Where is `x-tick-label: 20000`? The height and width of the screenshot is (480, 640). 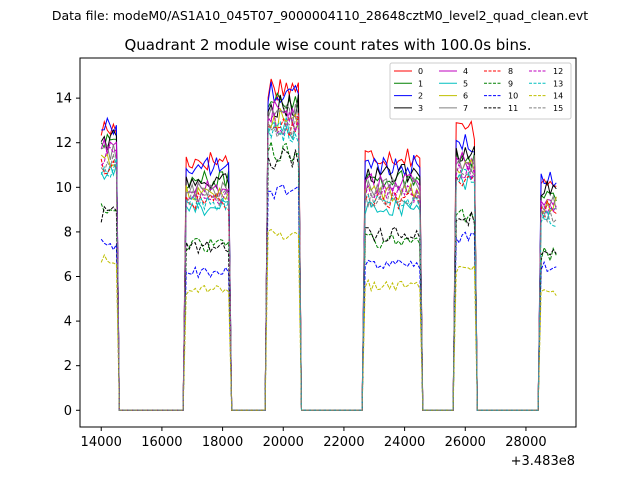
x-tick-label: 20000 is located at coordinates (283, 442).